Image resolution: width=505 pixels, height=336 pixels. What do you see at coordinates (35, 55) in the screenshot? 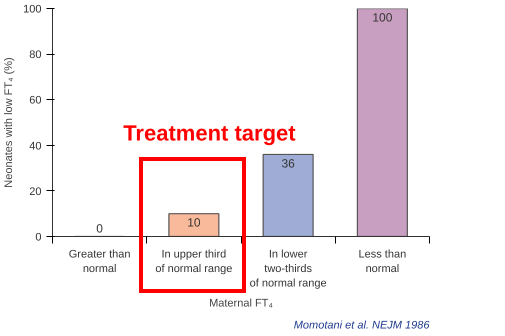
I see `y-tick-label: 80` at bounding box center [35, 55].